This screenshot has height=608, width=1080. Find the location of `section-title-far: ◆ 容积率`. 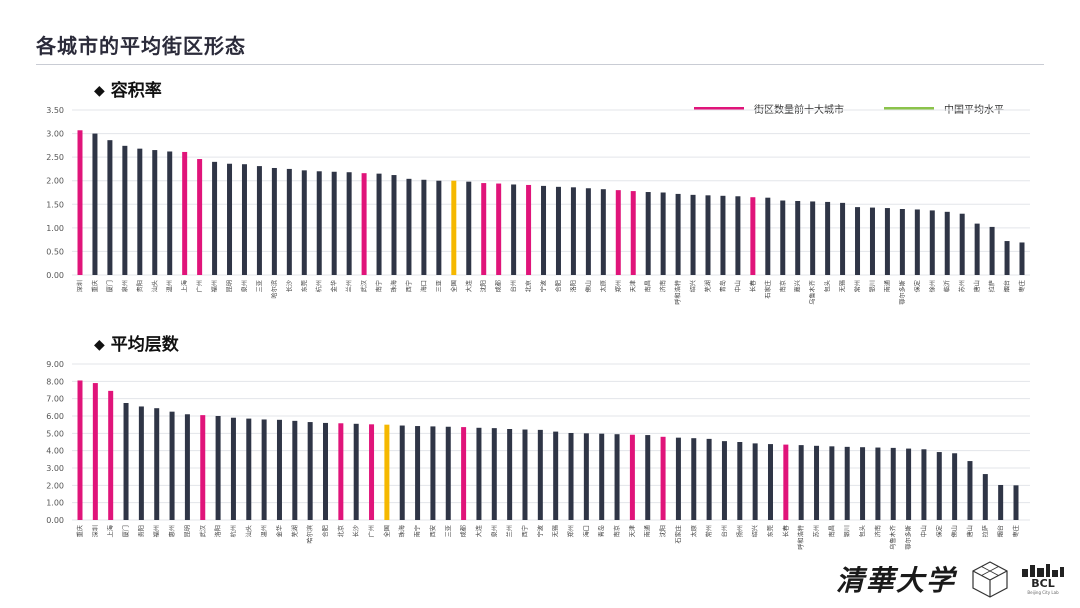

section-title-far: ◆ 容积率 is located at coordinates (128, 88).